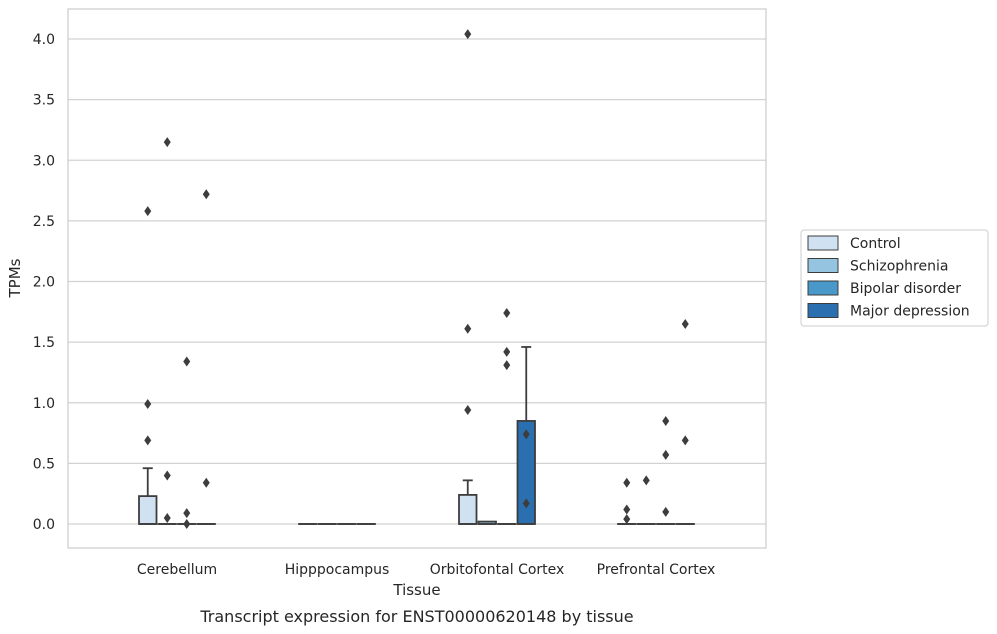  I want to click on y-tick-label: 3.0, so click(44, 161).